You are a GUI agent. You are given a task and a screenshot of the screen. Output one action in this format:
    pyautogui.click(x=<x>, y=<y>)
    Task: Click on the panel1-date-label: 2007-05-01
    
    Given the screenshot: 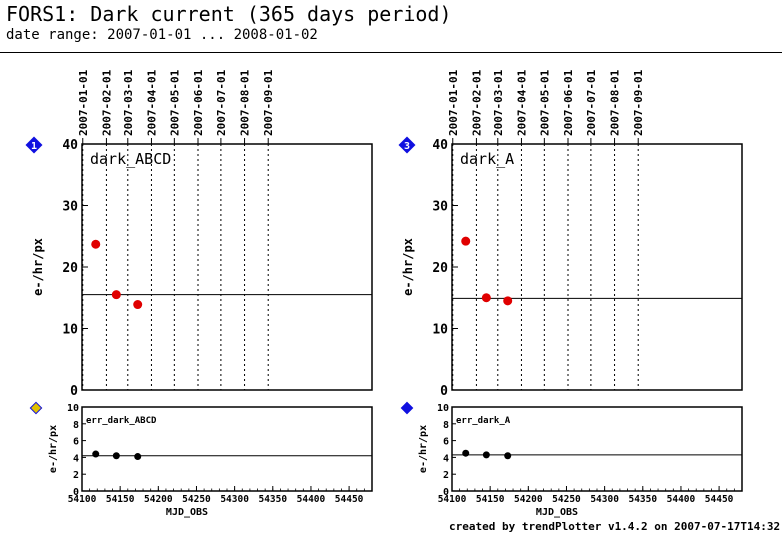 What is the action you would take?
    pyautogui.click(x=174, y=102)
    